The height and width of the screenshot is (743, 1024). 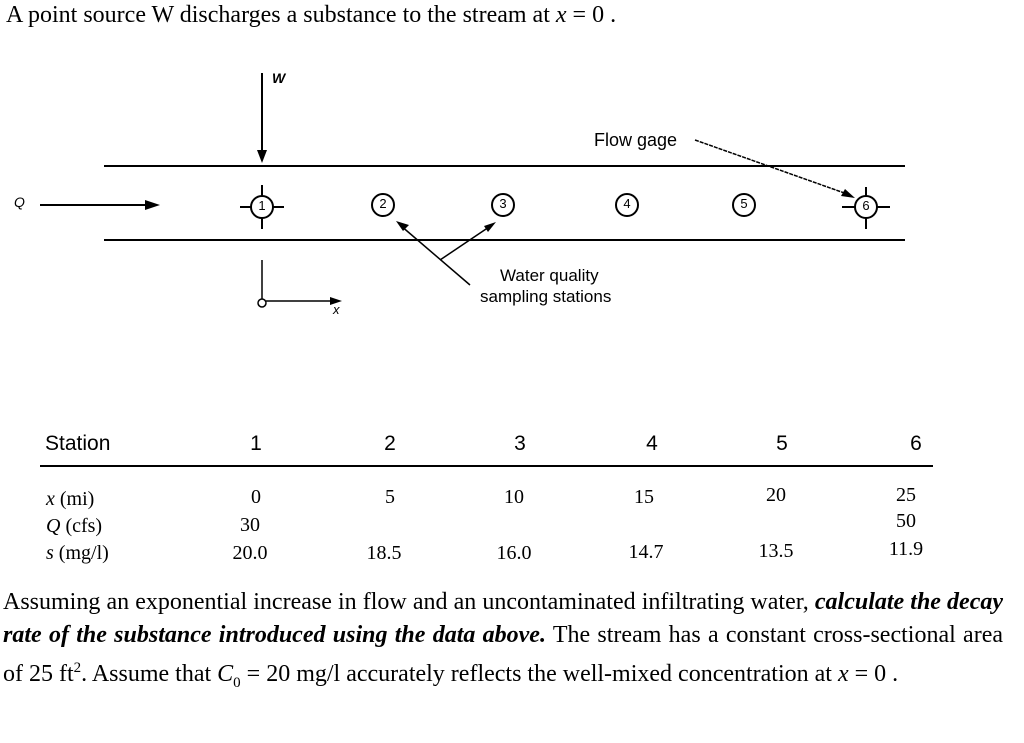 What do you see at coordinates (70, 499) in the screenshot?
I see `row-label-x: x (mi)` at bounding box center [70, 499].